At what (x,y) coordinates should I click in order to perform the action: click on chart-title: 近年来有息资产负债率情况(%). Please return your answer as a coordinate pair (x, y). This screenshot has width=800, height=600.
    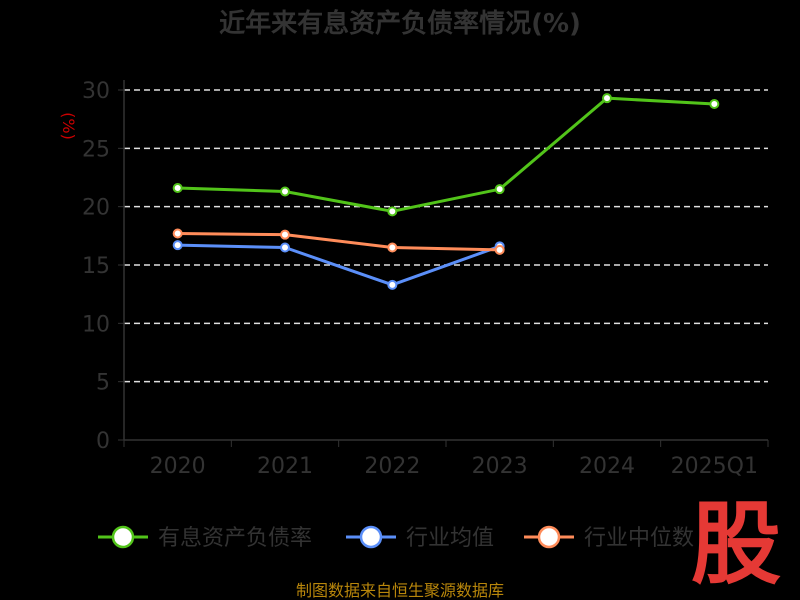
    Looking at the image, I should click on (400, 23).